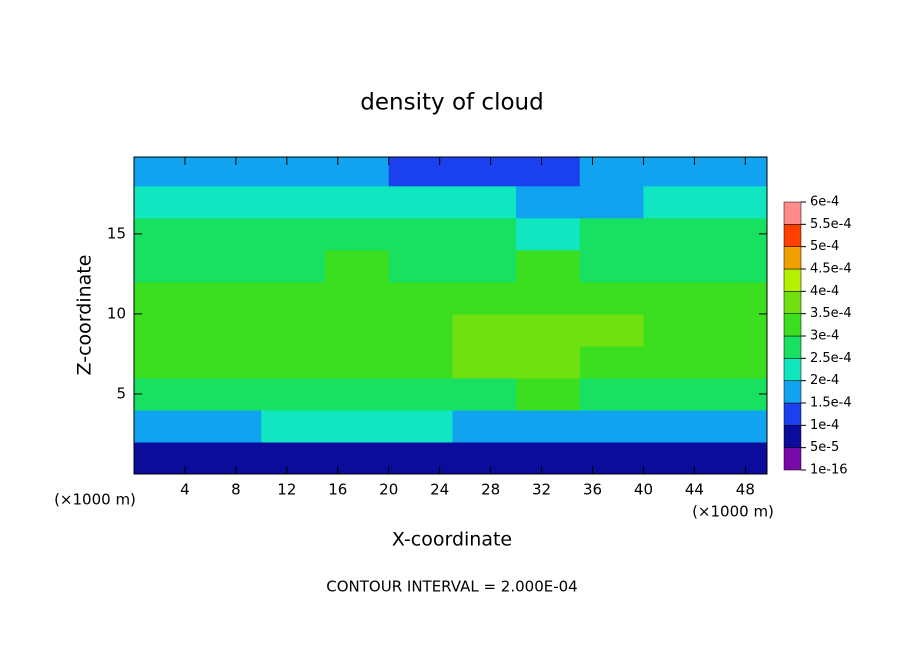 This screenshot has height=654, width=904. What do you see at coordinates (824, 246) in the screenshot?
I see `colorbar-label: 5e-4` at bounding box center [824, 246].